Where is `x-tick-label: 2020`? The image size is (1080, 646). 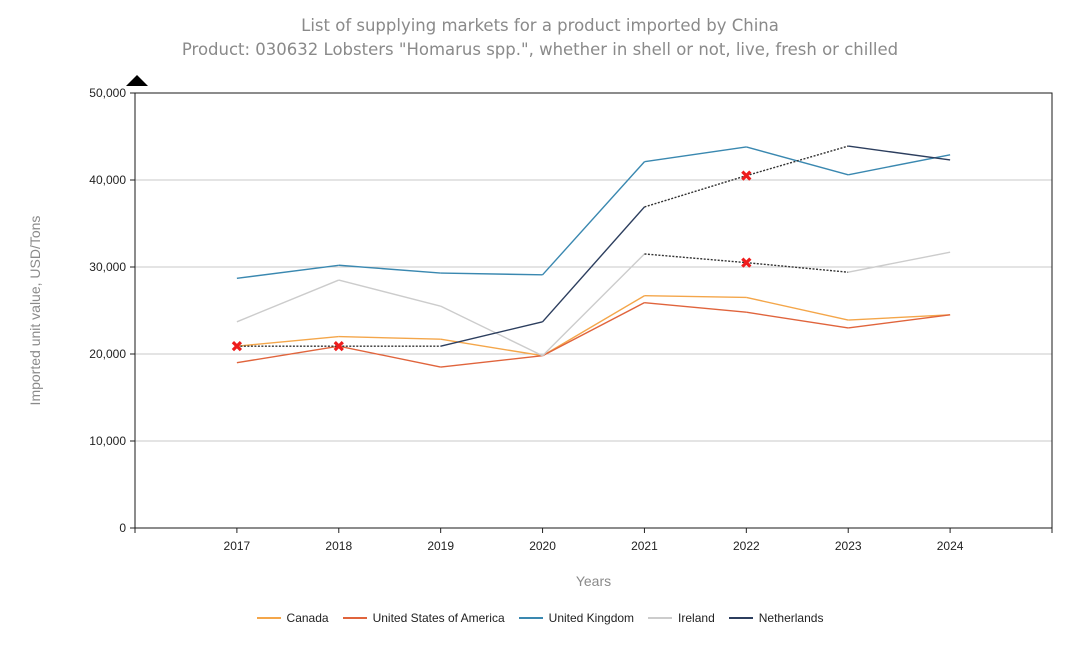 x-tick-label: 2020 is located at coordinates (542, 546).